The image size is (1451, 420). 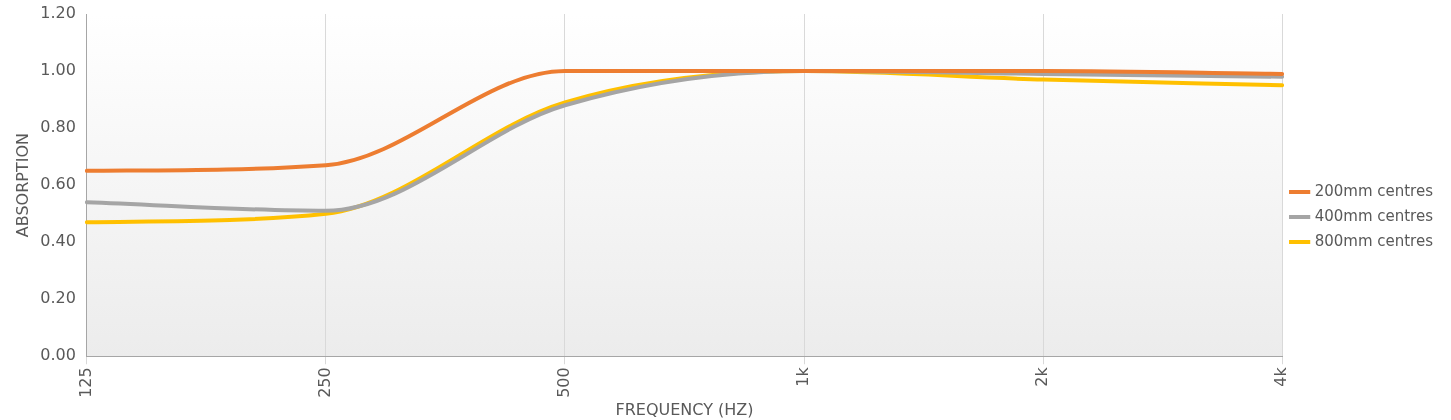 What do you see at coordinates (22, 185) in the screenshot?
I see `y-axis-title: ABSORPTION` at bounding box center [22, 185].